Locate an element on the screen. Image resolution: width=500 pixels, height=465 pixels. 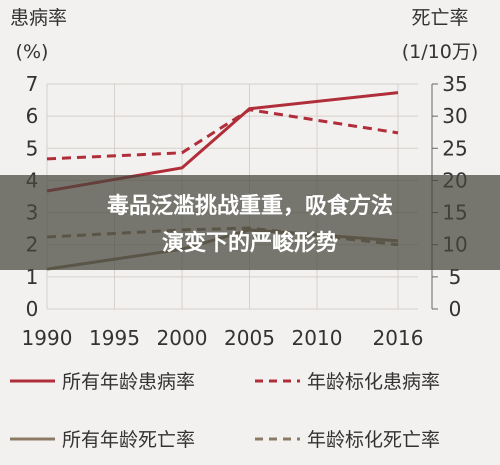
y-tick-label: 5 is located at coordinates (32, 148).